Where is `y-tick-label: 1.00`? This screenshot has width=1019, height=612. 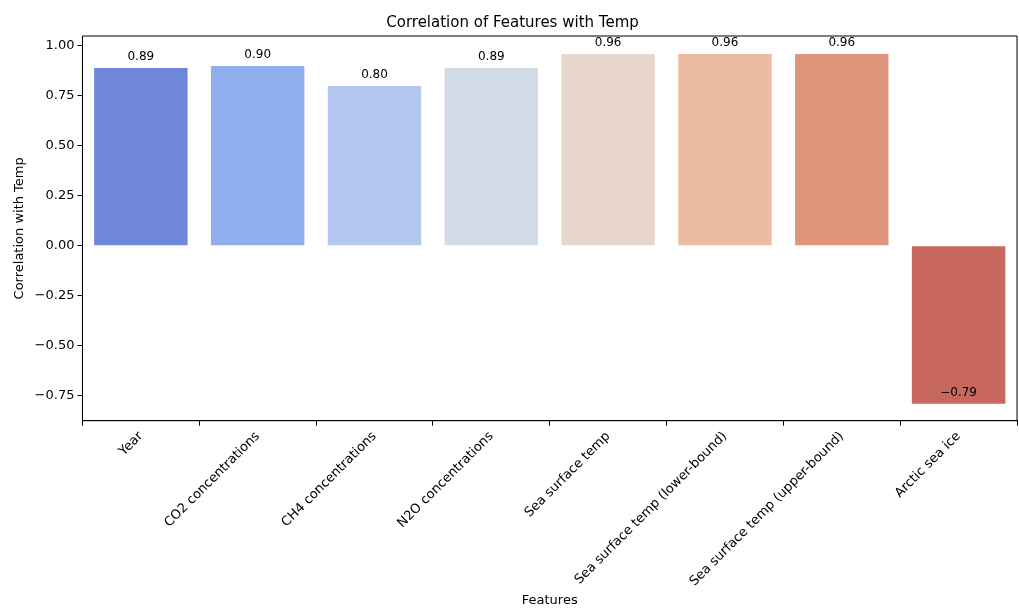 y-tick-label: 1.00 is located at coordinates (60, 45).